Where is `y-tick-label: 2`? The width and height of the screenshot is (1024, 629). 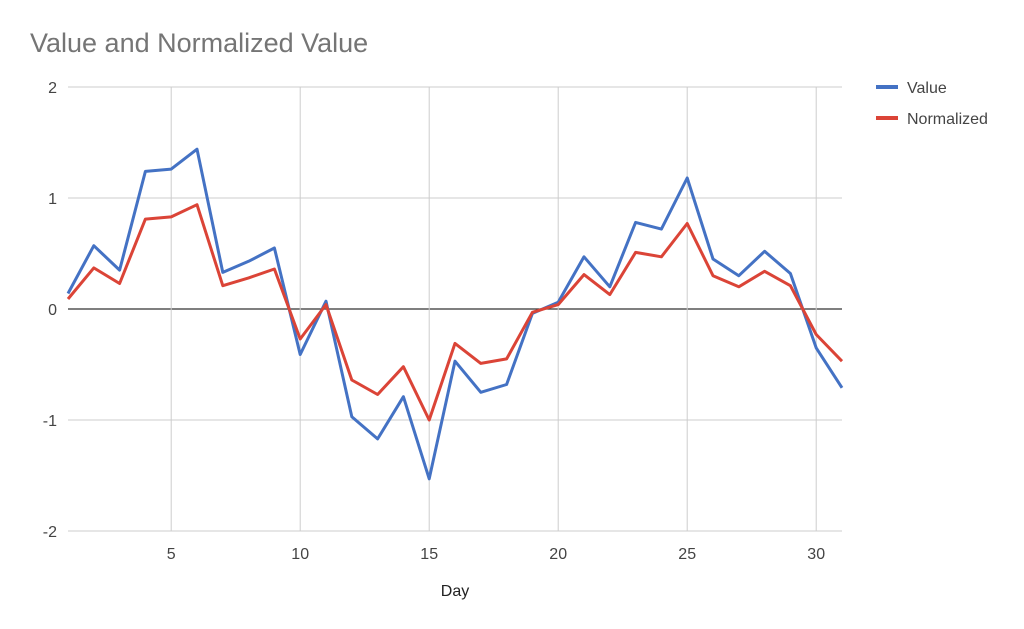 y-tick-label: 2 is located at coordinates (52, 88).